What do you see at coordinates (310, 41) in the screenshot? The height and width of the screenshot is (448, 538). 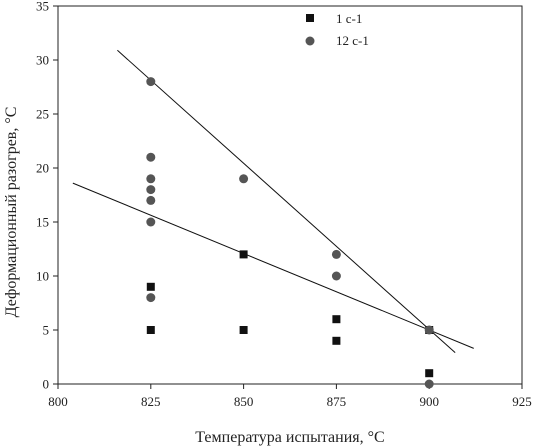 I see `legend-marker-circle` at bounding box center [310, 41].